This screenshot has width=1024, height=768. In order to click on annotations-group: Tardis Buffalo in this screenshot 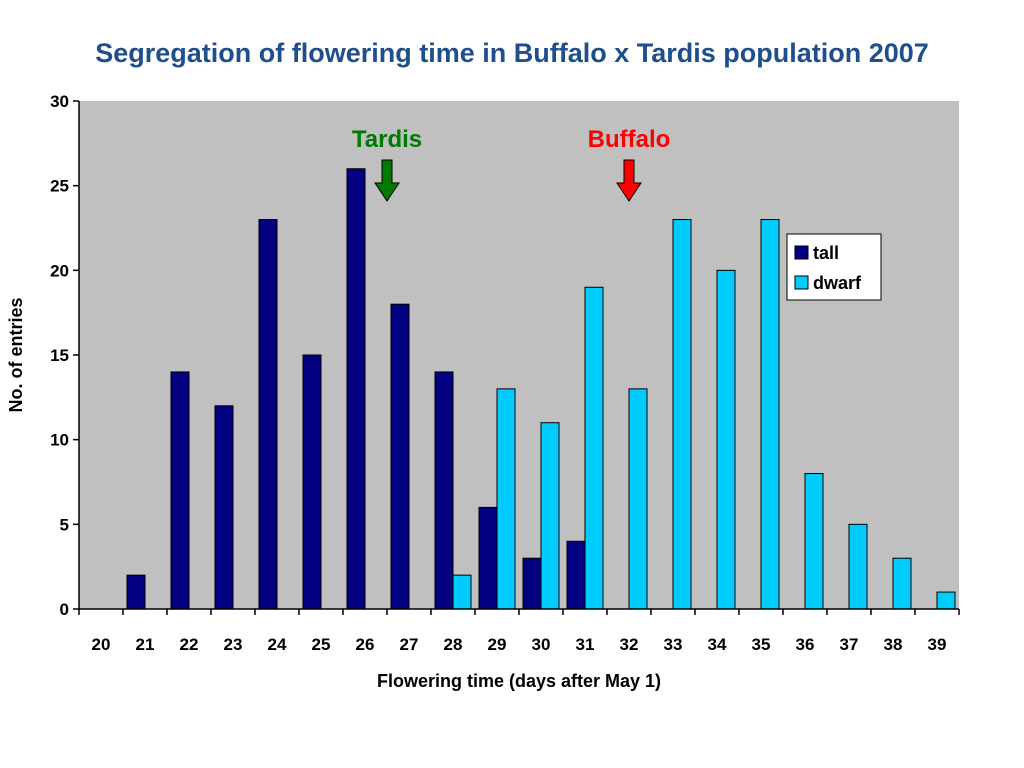, I will do `click(511, 164)`.